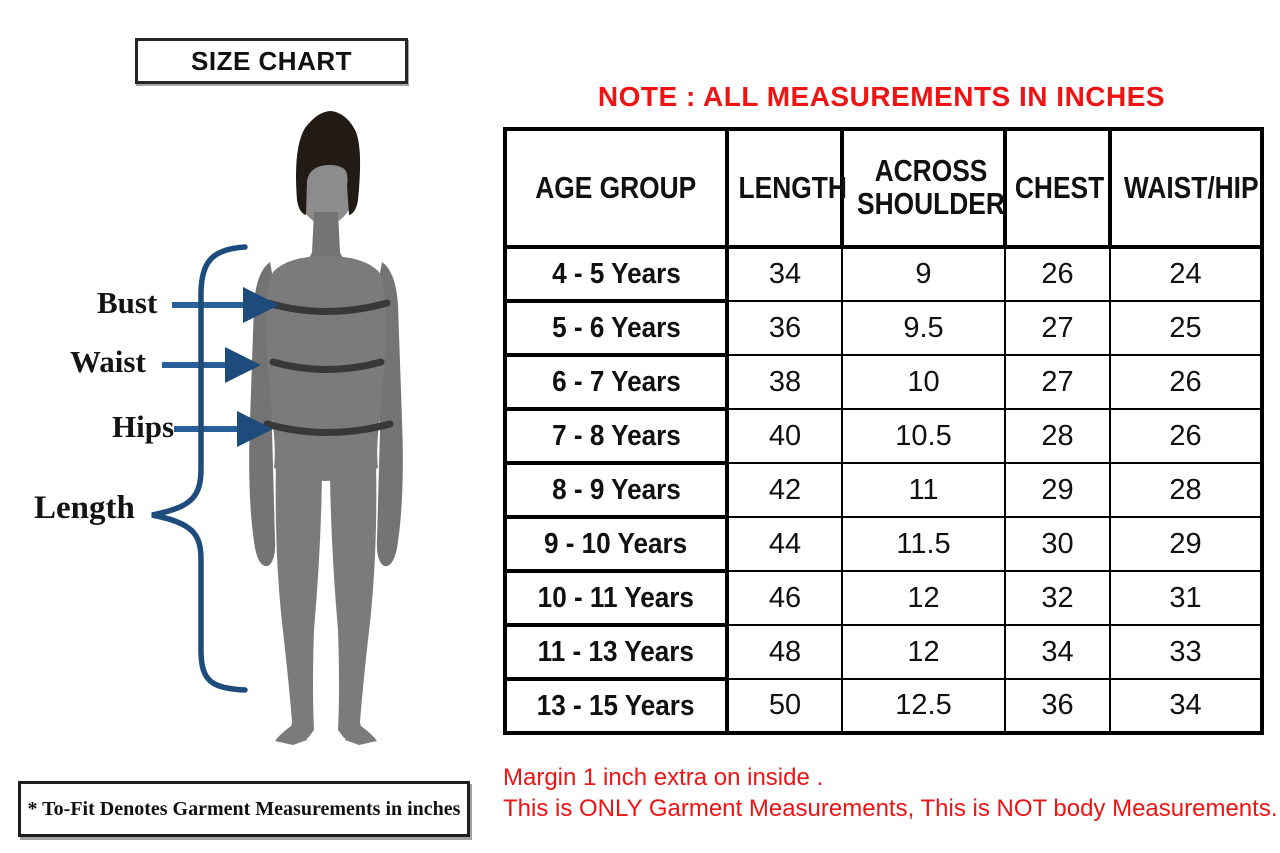  What do you see at coordinates (923, 188) in the screenshot?
I see `header-across-shoulder: ACROSS SHOULDER` at bounding box center [923, 188].